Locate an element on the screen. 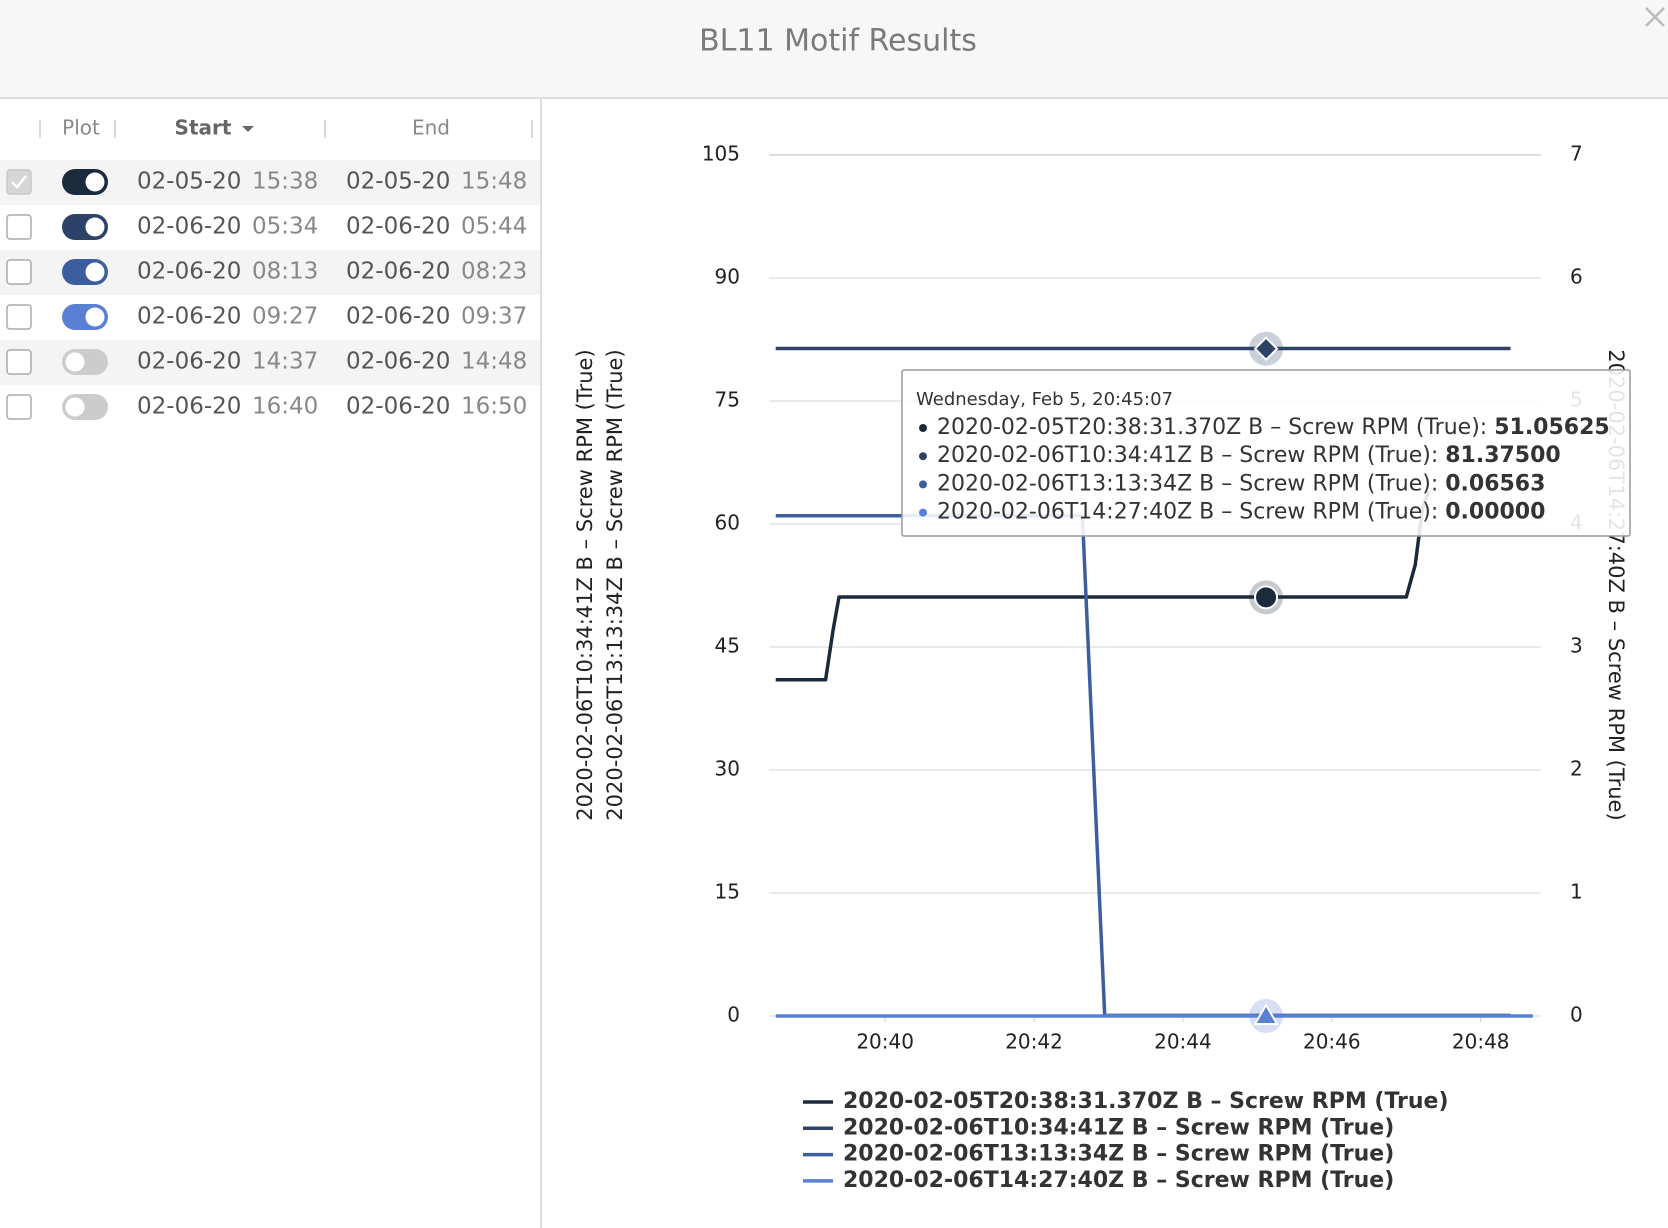 The height and width of the screenshot is (1228, 1668). cell-start-time: 14:37 is located at coordinates (285, 362).